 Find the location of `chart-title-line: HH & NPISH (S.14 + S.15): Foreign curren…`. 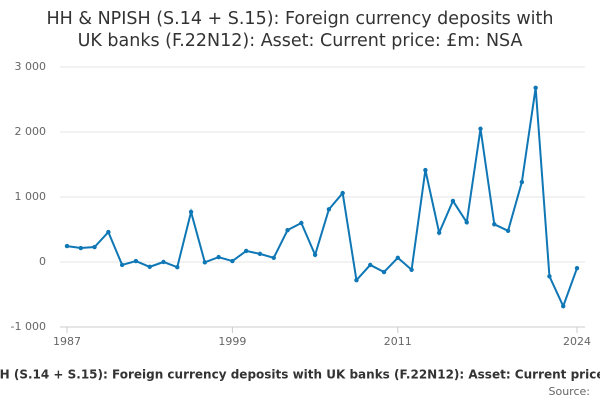

chart-title-line: HH & NPISH (S.14 + S.15): Foreign curren… is located at coordinates (299, 19).